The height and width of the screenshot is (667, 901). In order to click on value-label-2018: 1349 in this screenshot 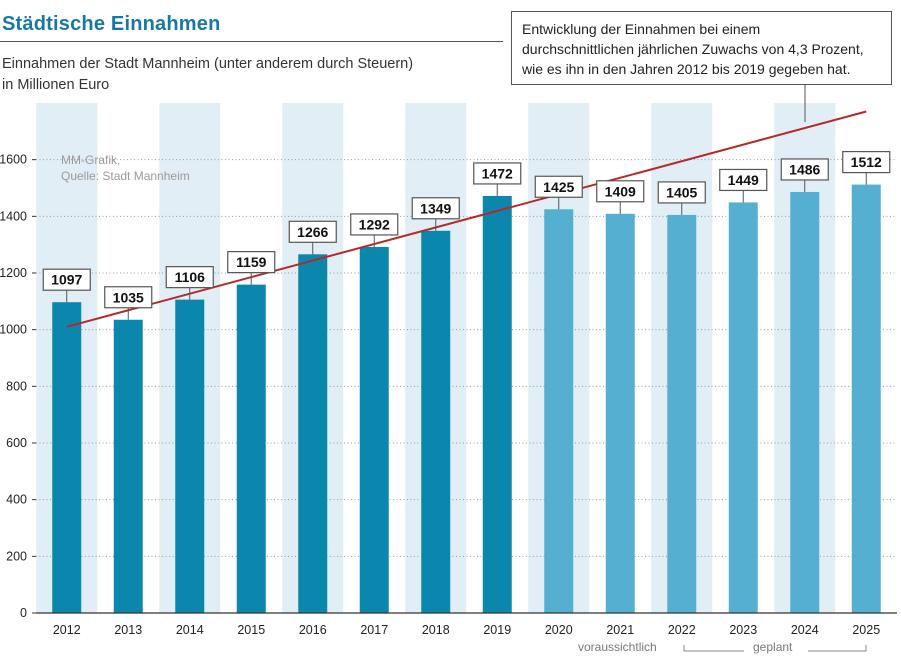, I will do `click(435, 208)`.